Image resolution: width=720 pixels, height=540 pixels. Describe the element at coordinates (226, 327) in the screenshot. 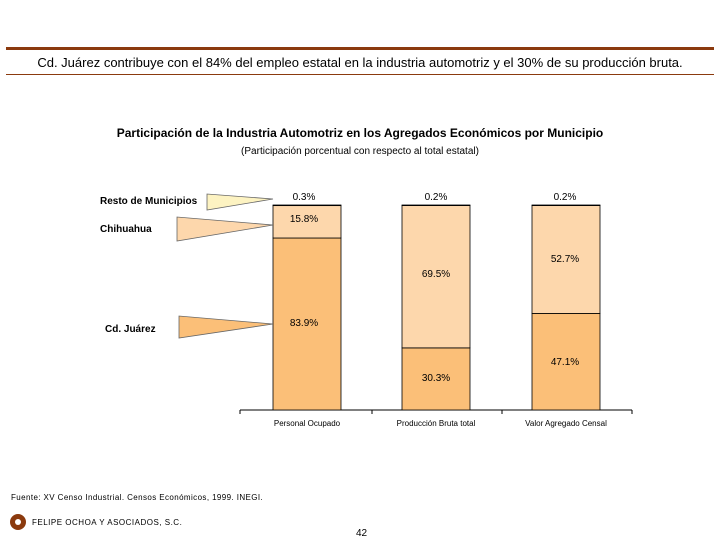

I see `legend-marker-cd-ju-rez` at that location.